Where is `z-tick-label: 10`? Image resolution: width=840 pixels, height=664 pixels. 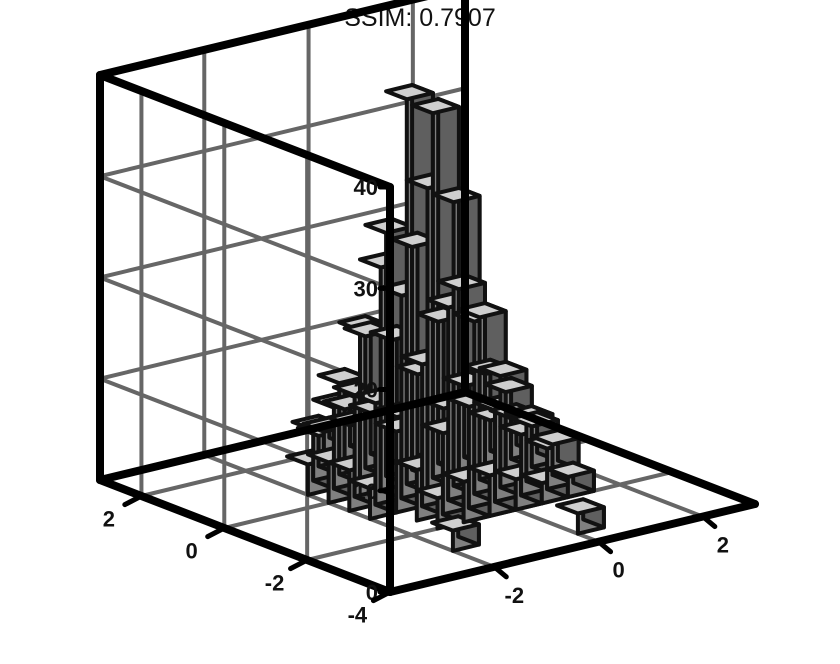
z-tick-label: 10 is located at coordinates (366, 491).